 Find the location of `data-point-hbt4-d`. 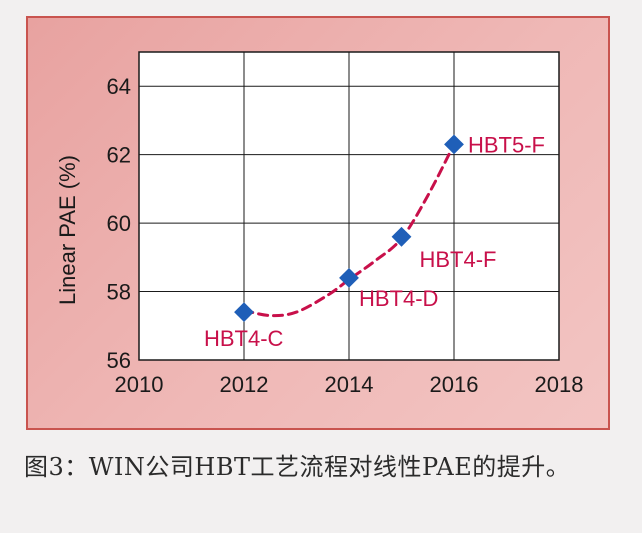

data-point-hbt4-d is located at coordinates (349, 277).